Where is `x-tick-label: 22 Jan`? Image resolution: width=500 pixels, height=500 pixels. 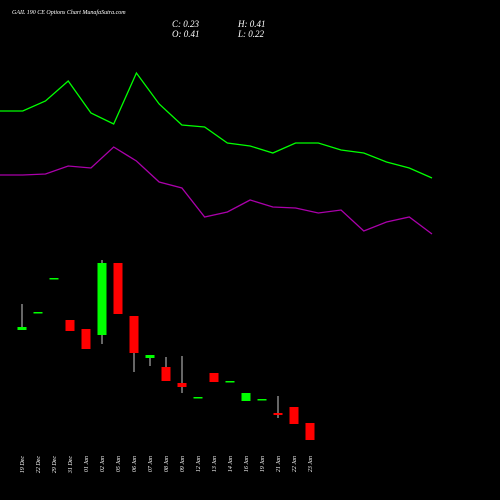
x-tick-label: 22 Jan is located at coordinates (295, 464).